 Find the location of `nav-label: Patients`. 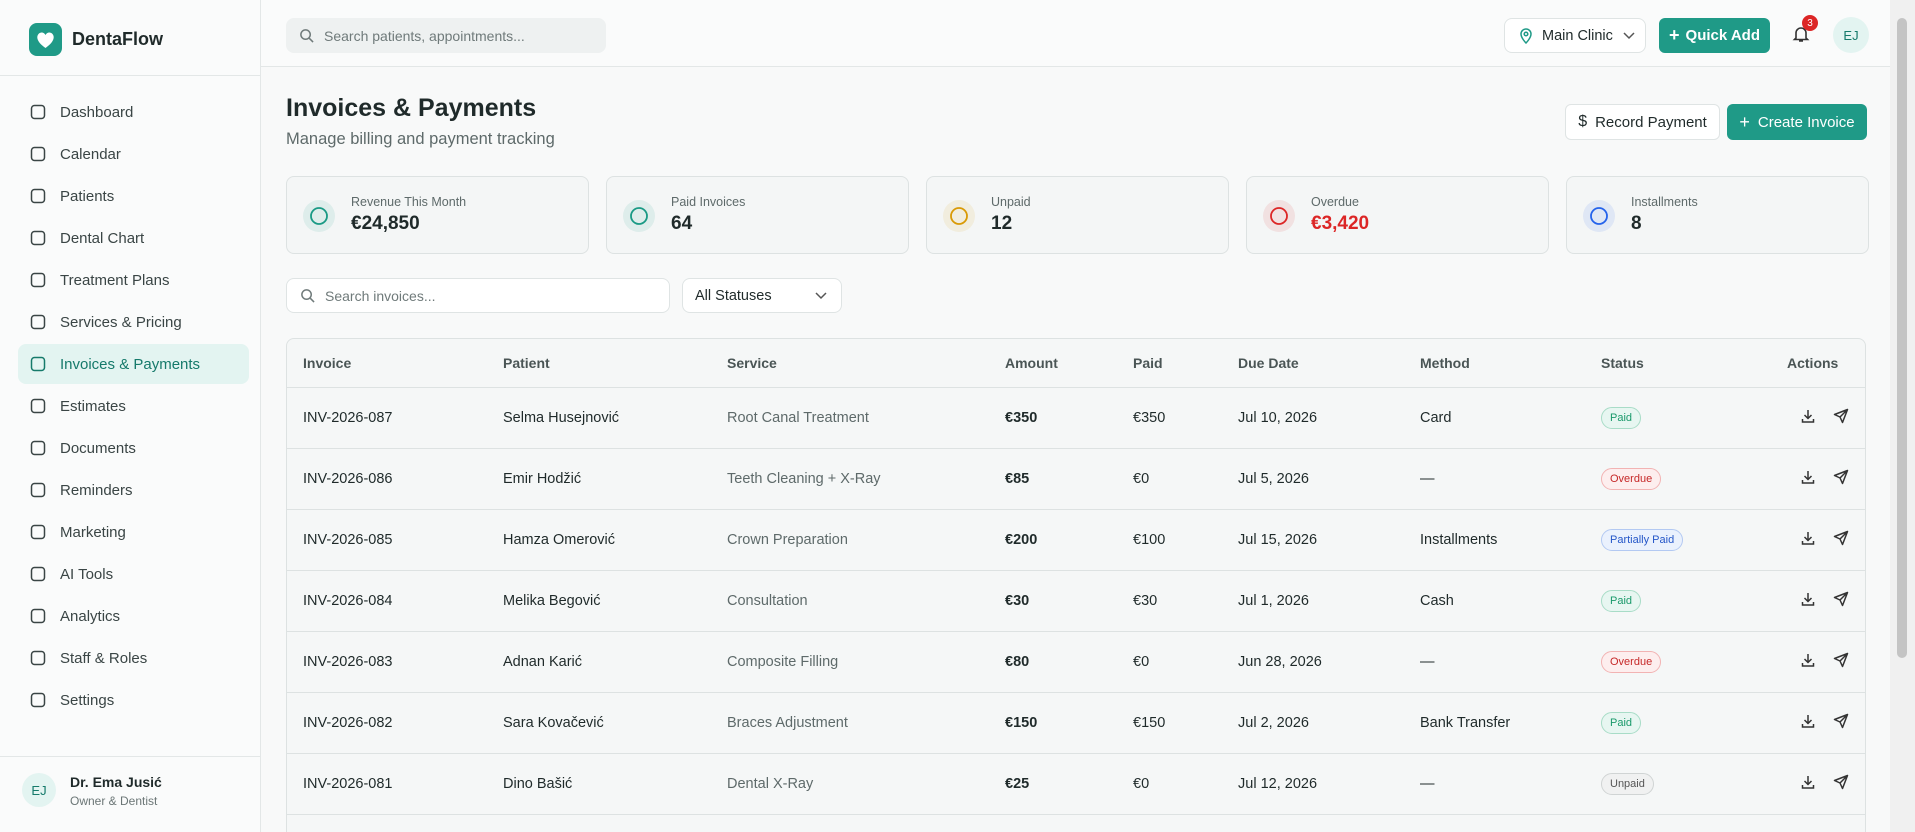

nav-label: Patients is located at coordinates (87, 196).